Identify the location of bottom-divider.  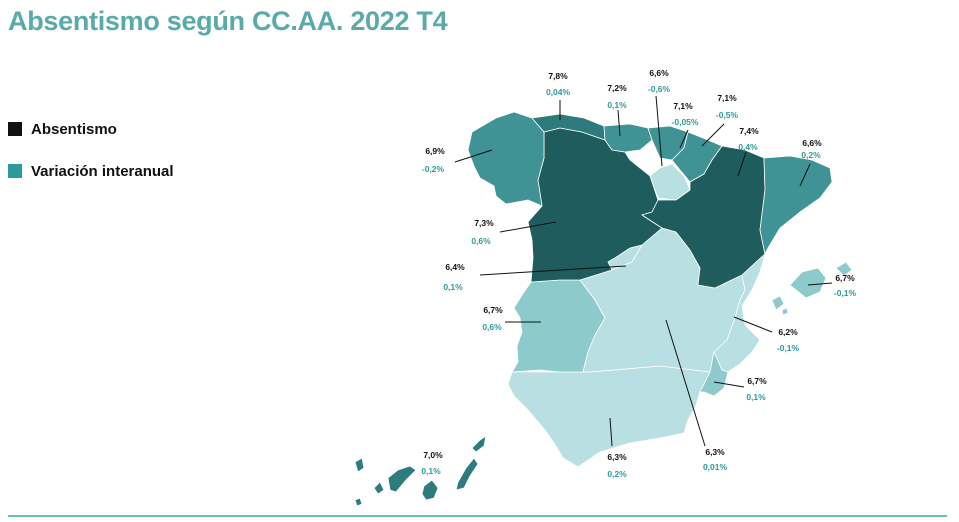
(477, 516).